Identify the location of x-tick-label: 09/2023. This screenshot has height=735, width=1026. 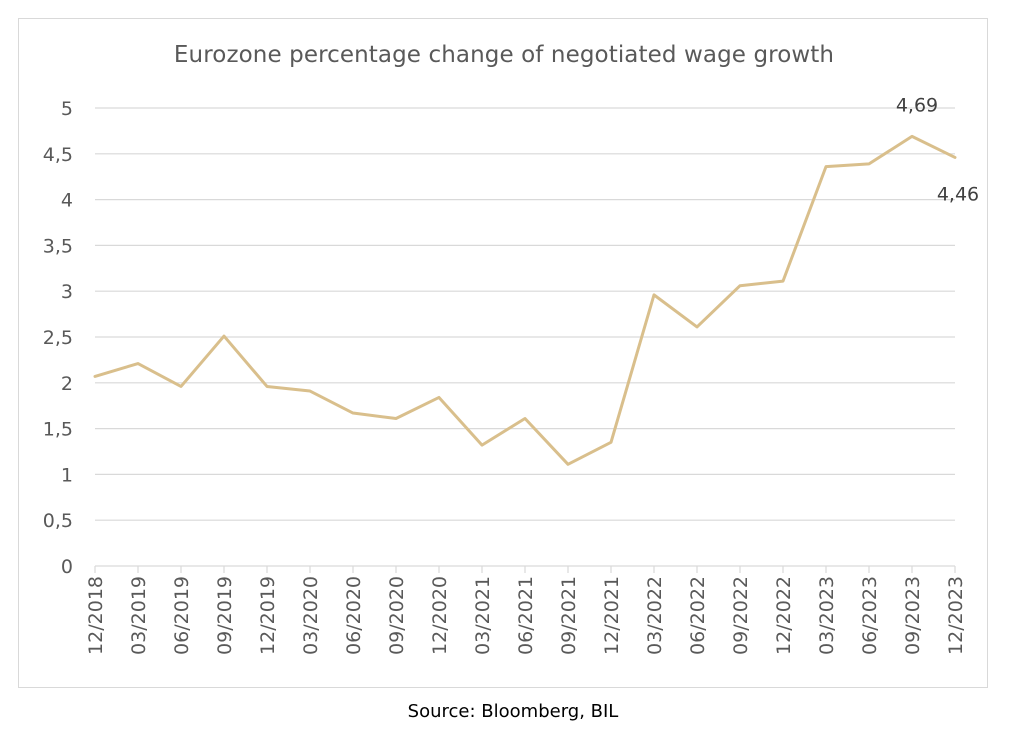
(913, 615).